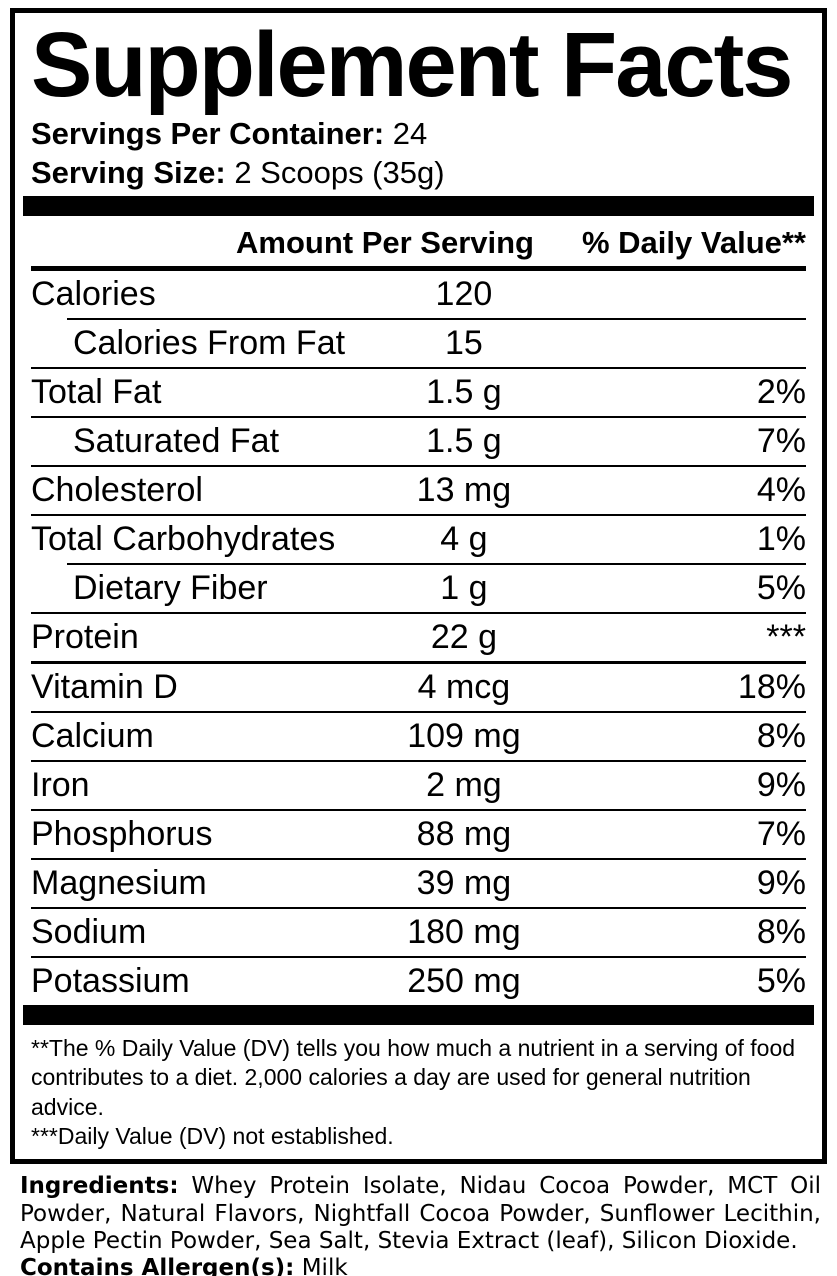  What do you see at coordinates (418, 343) in the screenshot?
I see `nutrient-row: Calories From Fat 15` at bounding box center [418, 343].